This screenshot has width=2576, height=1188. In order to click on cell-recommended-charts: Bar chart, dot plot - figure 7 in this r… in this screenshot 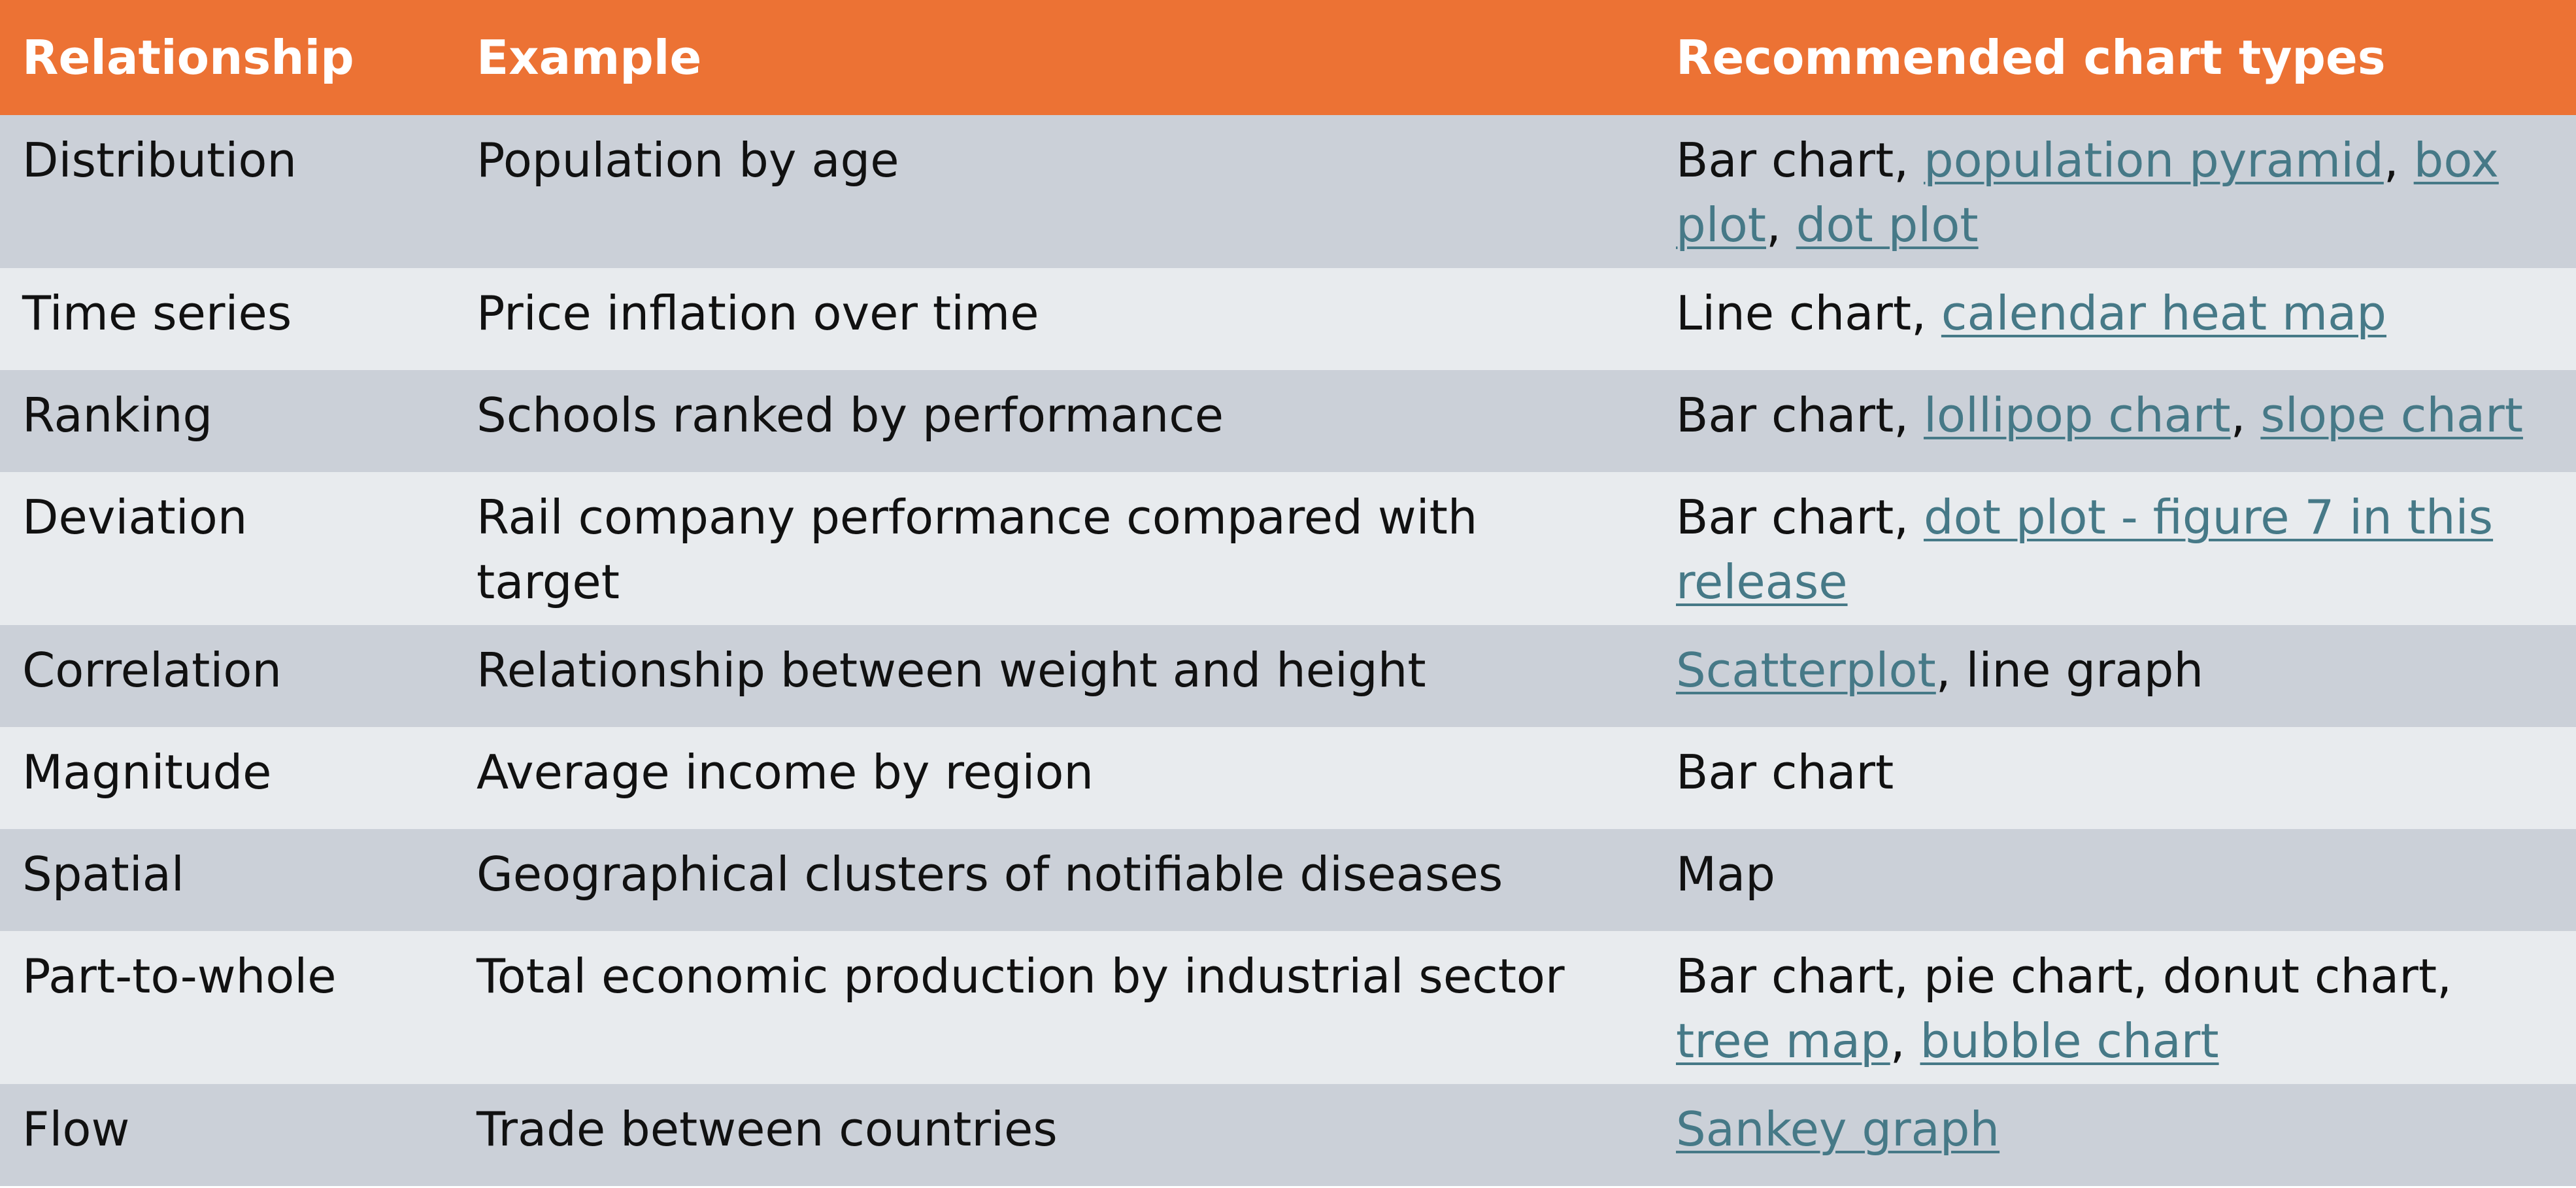, I will do `click(2115, 548)`.